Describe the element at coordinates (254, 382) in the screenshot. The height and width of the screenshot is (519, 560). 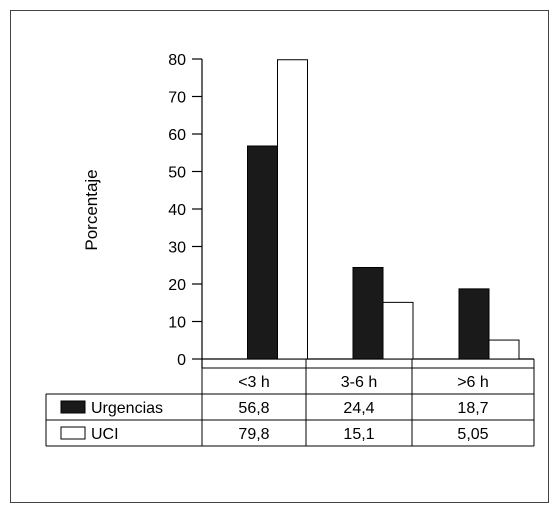
I see `x-tick-label: <3 h` at that location.